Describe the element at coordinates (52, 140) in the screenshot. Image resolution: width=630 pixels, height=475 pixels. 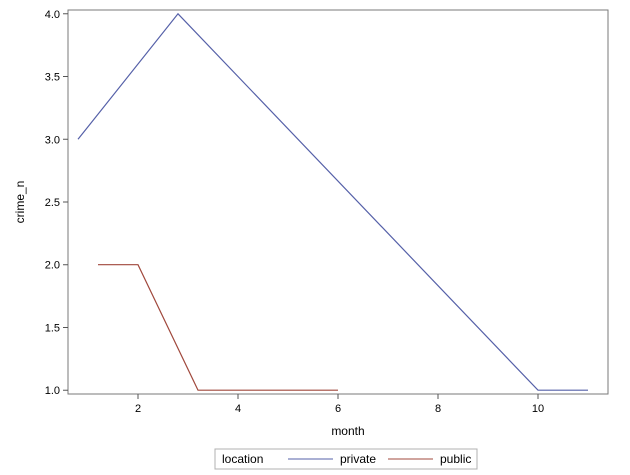
I see `y-tick-label: 3.0` at that location.